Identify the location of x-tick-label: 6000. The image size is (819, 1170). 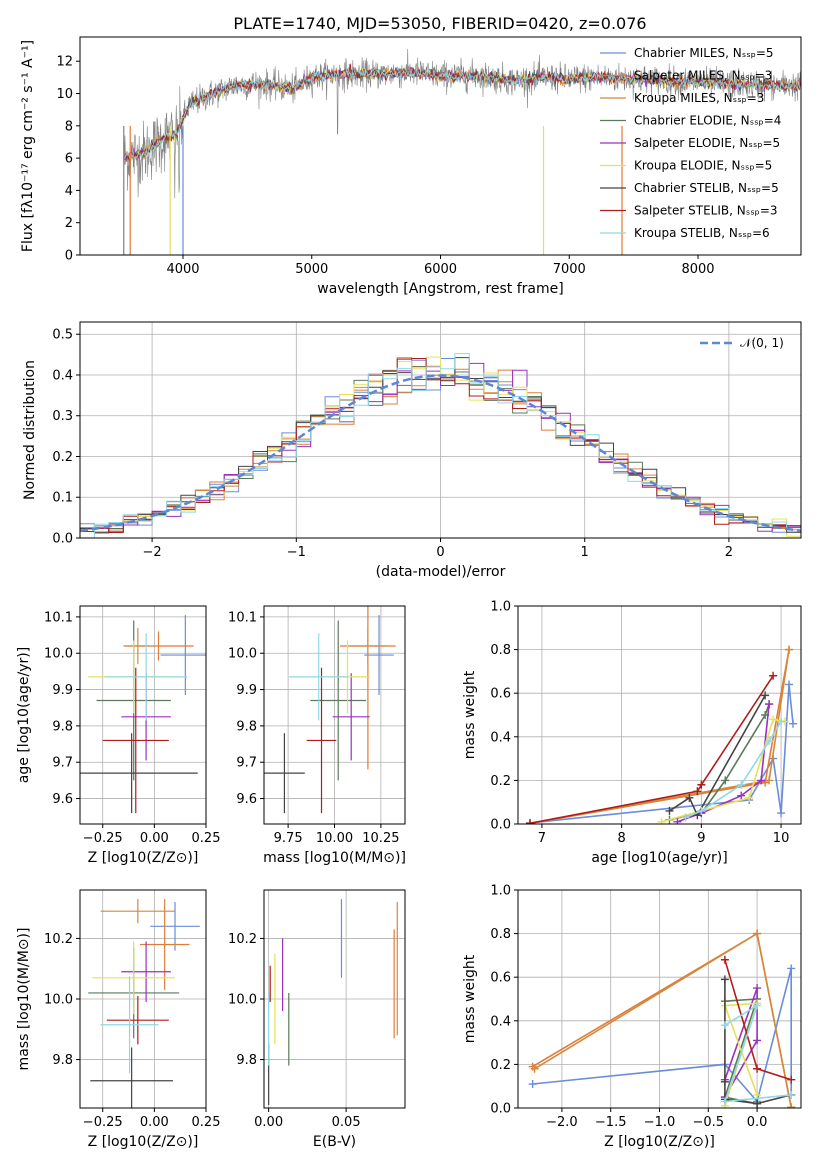
(440, 269).